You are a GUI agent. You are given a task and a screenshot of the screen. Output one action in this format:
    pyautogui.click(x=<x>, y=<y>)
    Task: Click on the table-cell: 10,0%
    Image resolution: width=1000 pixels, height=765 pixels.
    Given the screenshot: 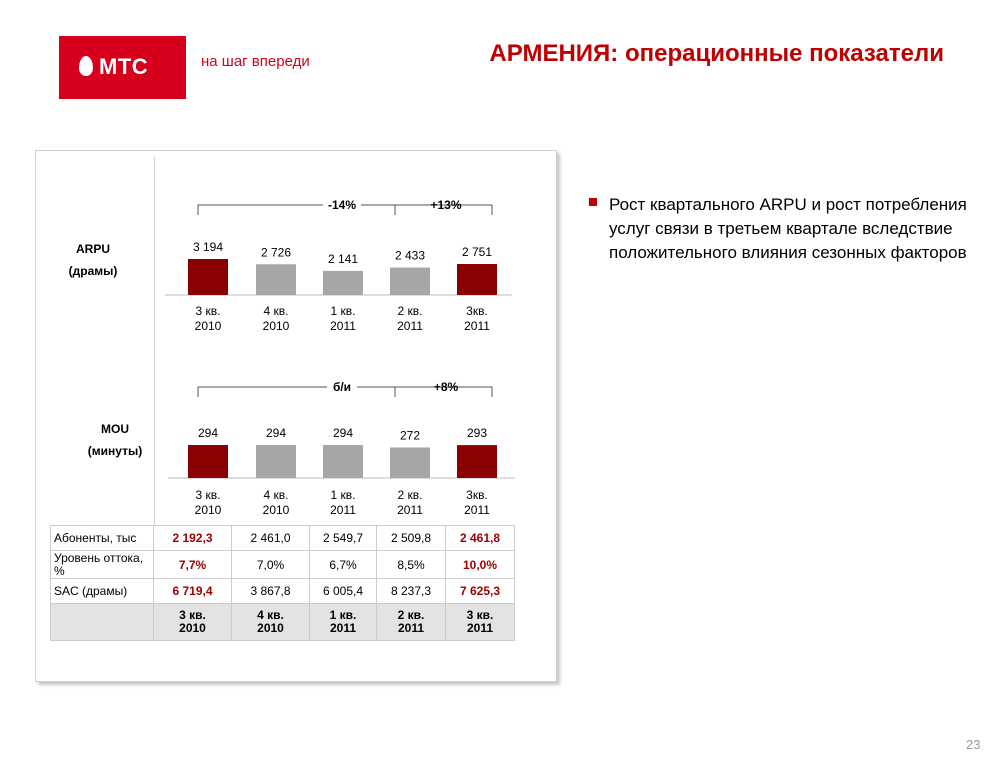 What is the action you would take?
    pyautogui.click(x=480, y=564)
    